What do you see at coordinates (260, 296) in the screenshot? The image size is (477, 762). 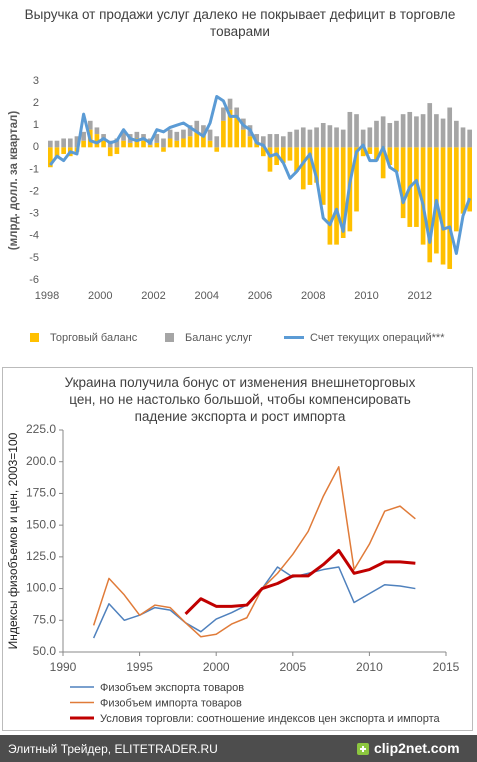 I see `x-tick-label: 2006` at bounding box center [260, 296].